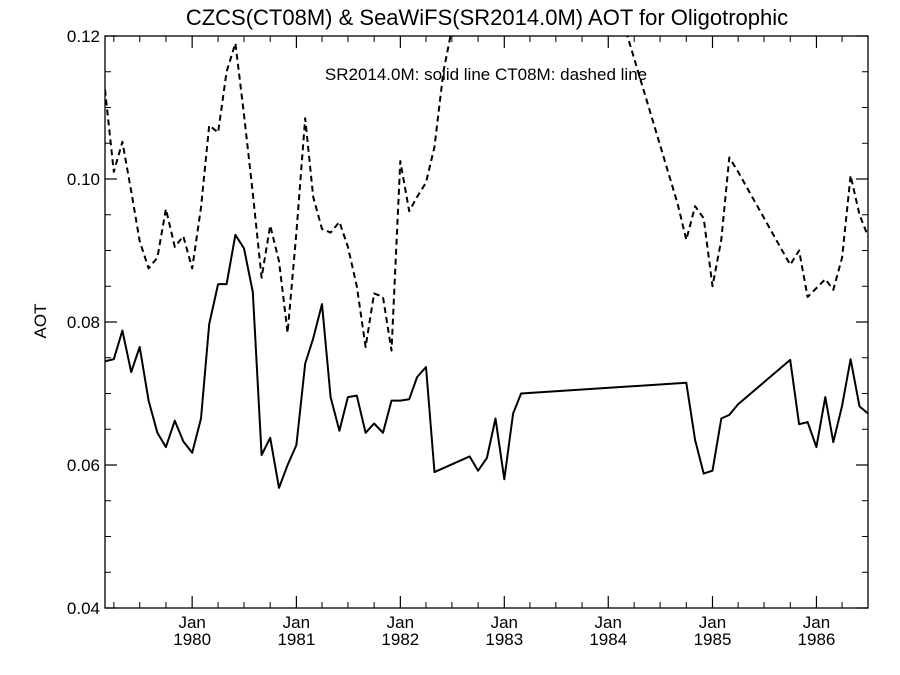 The width and height of the screenshot is (900, 675). I want to click on x-tick-year-label: 1980, so click(192, 639).